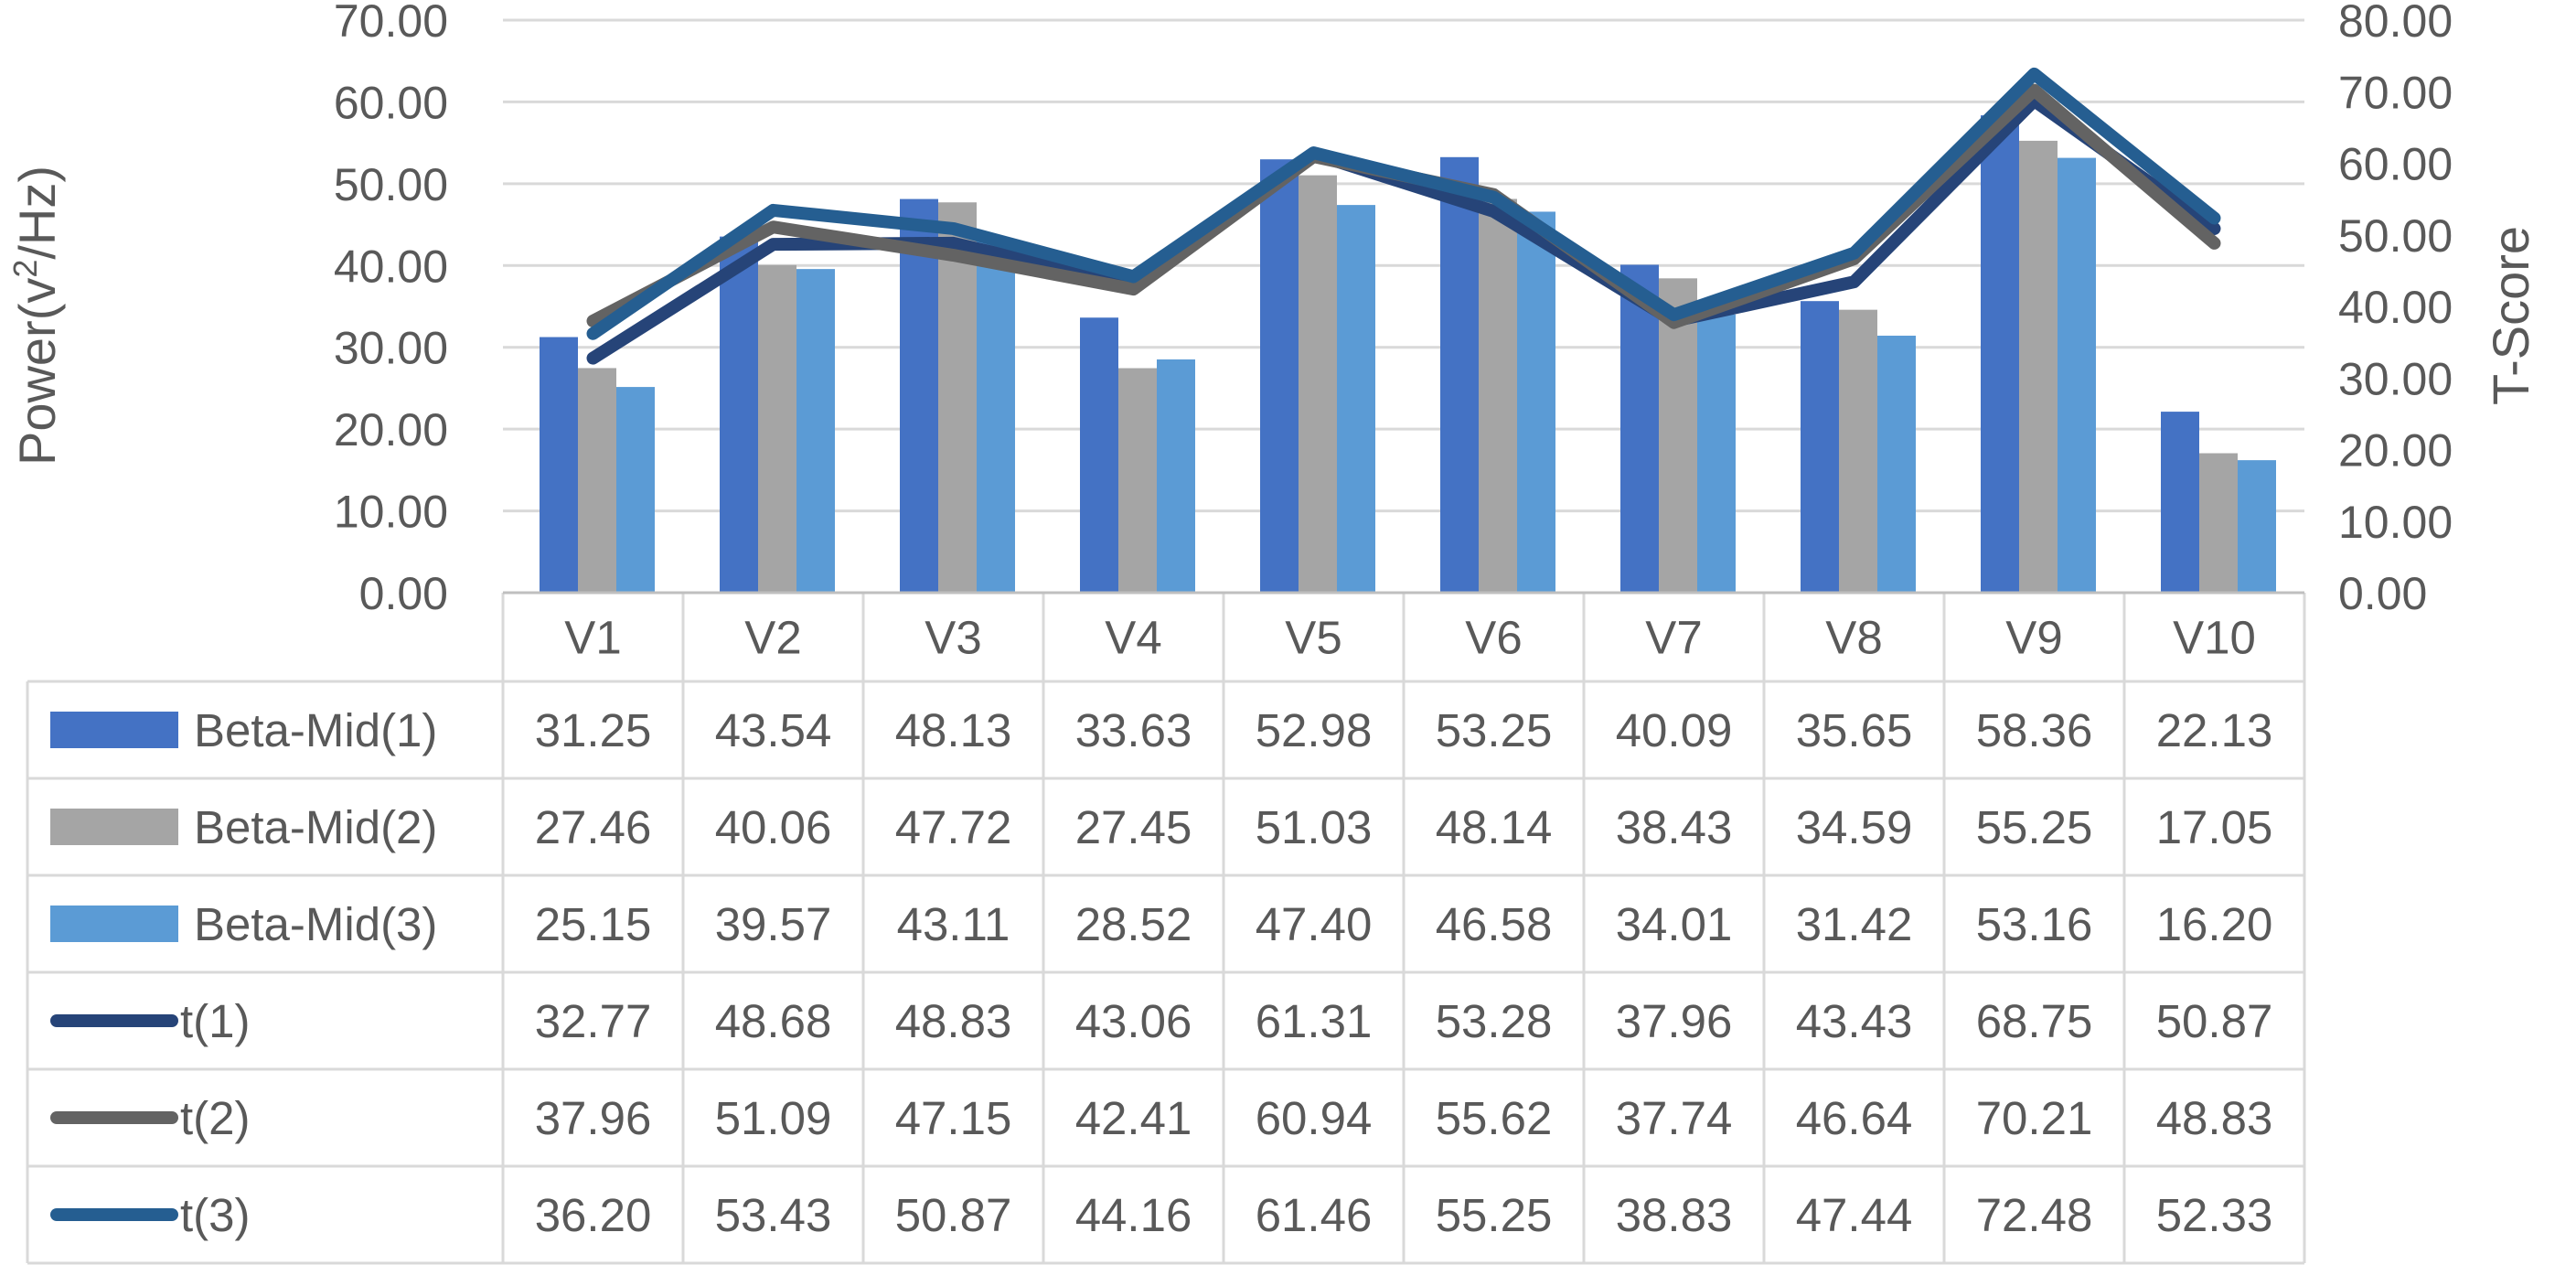 The height and width of the screenshot is (1286, 2576). Describe the element at coordinates (773, 1021) in the screenshot. I see `table-cell: 48.68` at that location.